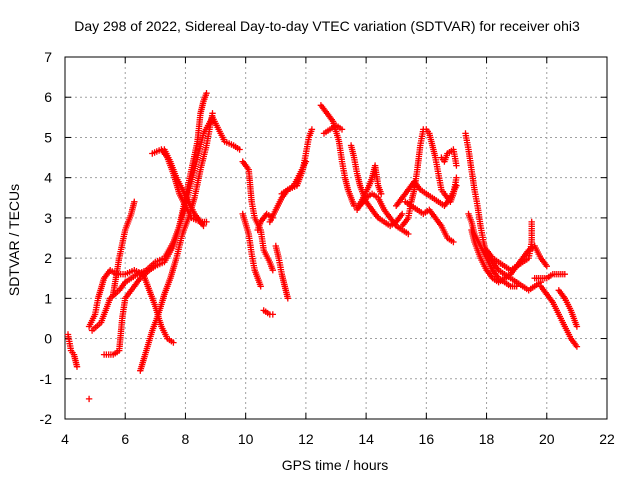 The width and height of the screenshot is (640, 480). What do you see at coordinates (14, 240) in the screenshot?
I see `y-axis-label: SDTVAR / TECUs` at bounding box center [14, 240].